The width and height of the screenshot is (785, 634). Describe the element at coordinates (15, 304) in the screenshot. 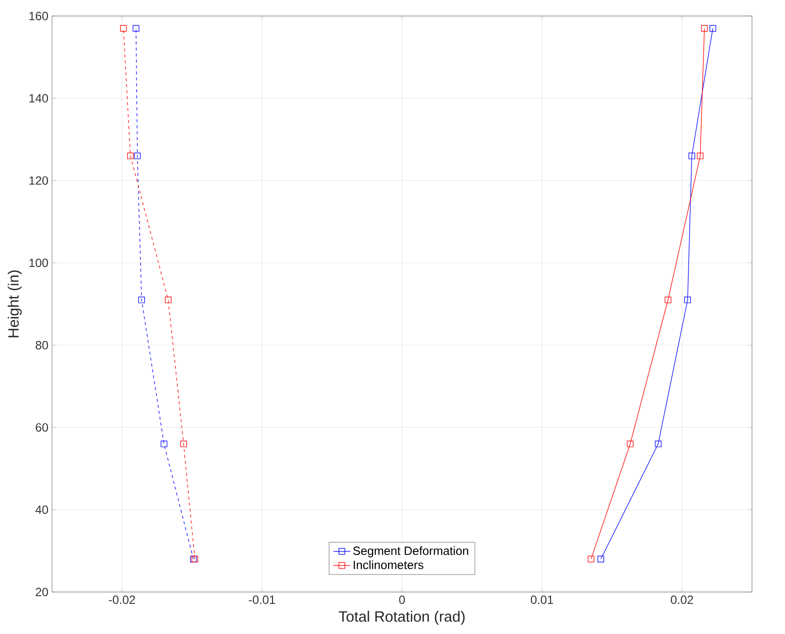

I see `y-axis-title: Height (in)` at that location.